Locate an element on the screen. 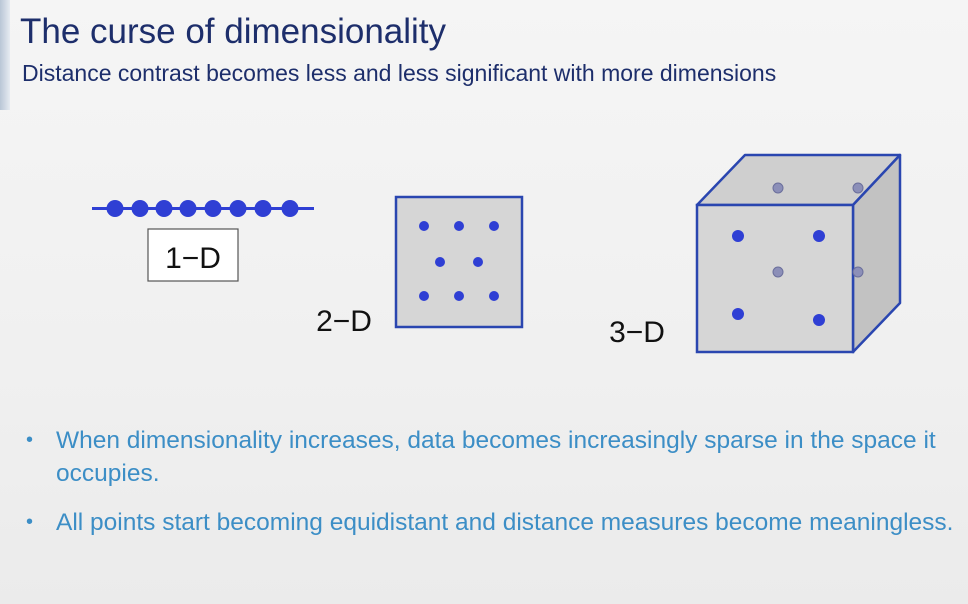 This screenshot has height=604, width=968. one-d-label: 1−D is located at coordinates (193, 258).